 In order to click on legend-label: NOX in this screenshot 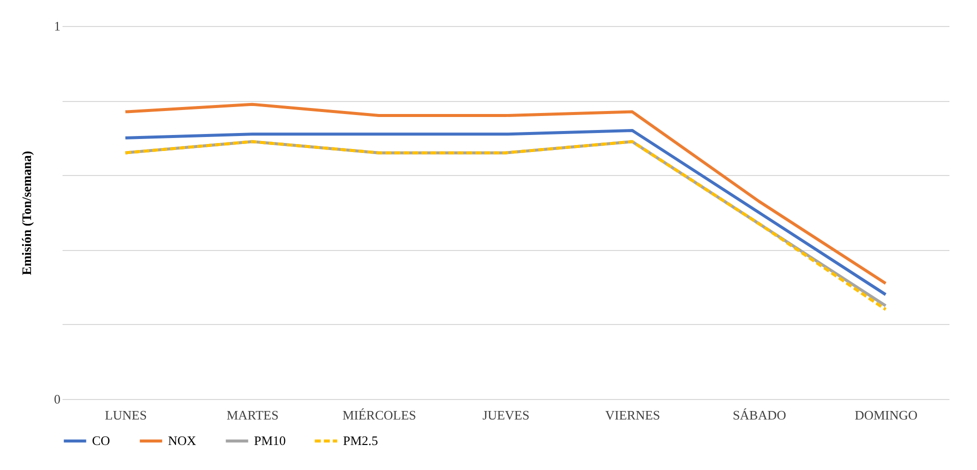, I will do `click(182, 440)`.